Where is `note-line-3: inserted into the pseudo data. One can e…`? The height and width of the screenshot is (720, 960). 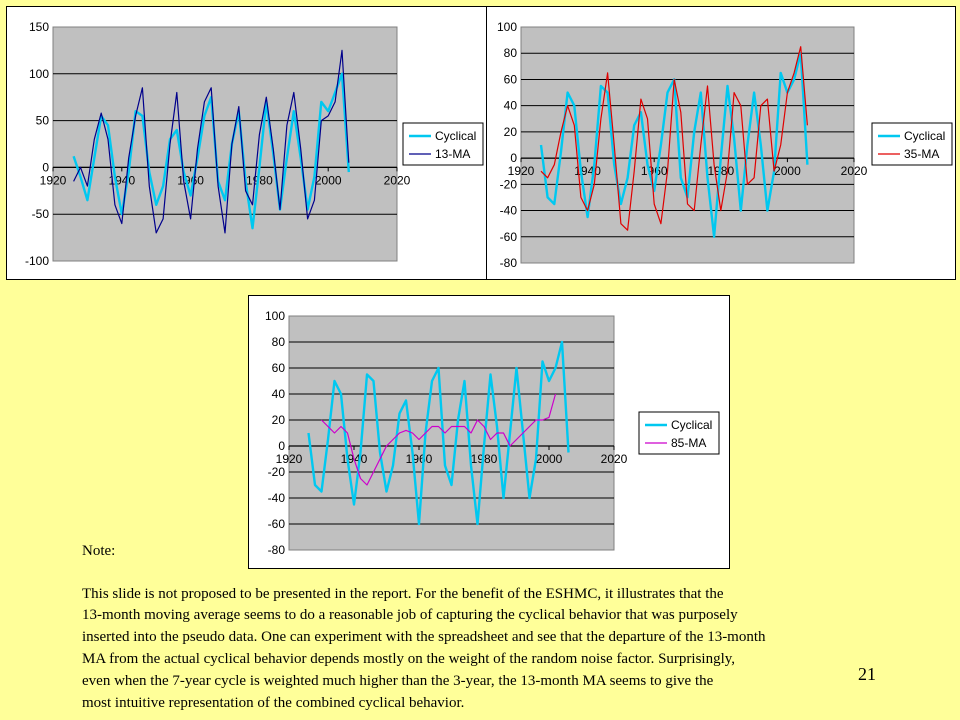
note-line-3: inserted into the pseudo data. One can e… is located at coordinates (424, 637).